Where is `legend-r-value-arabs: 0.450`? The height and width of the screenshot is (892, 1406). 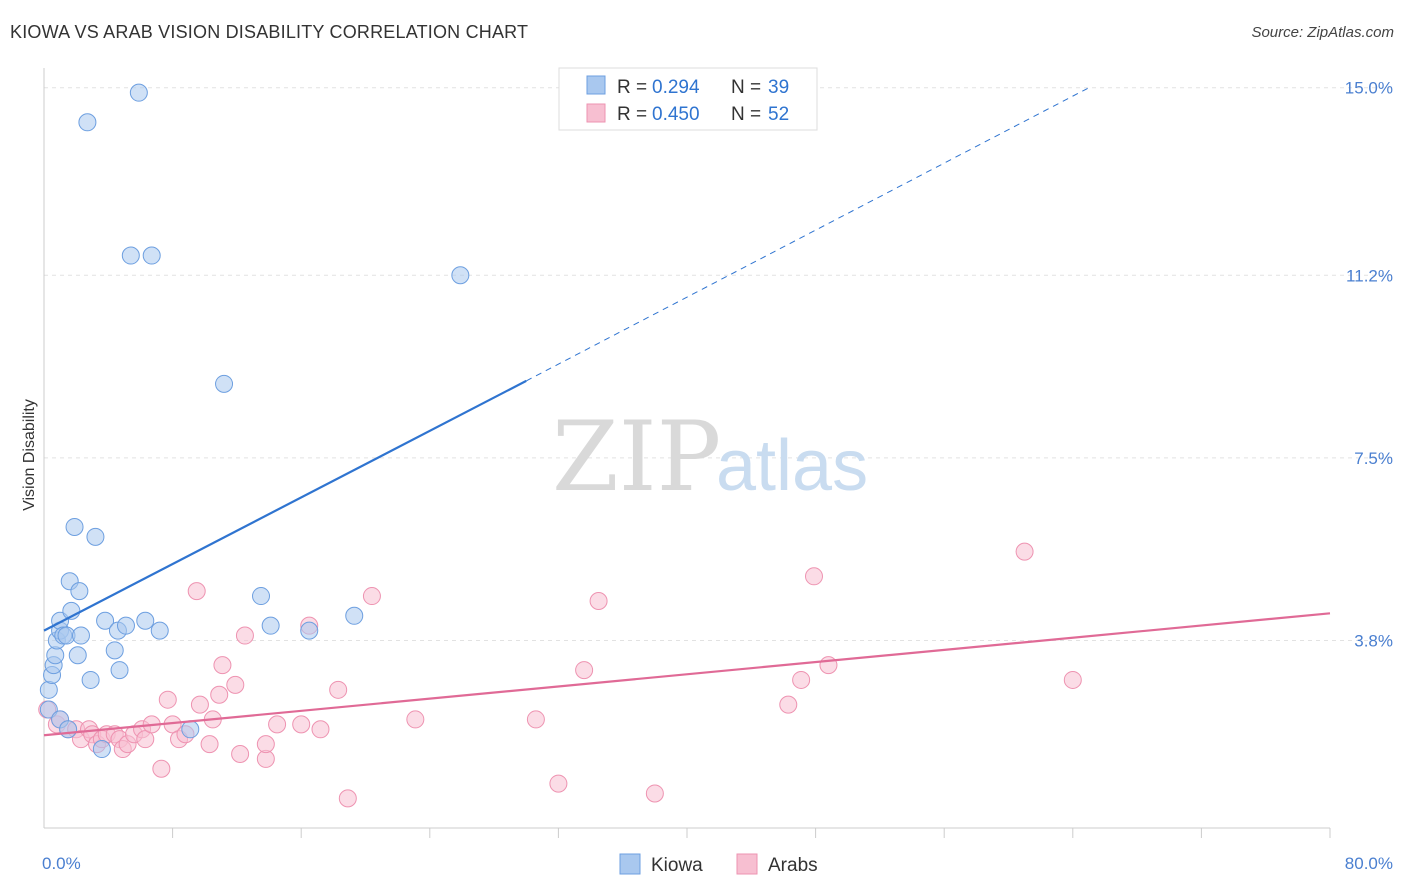
legend-r-value-arabs: 0.450 is located at coordinates (676, 114).